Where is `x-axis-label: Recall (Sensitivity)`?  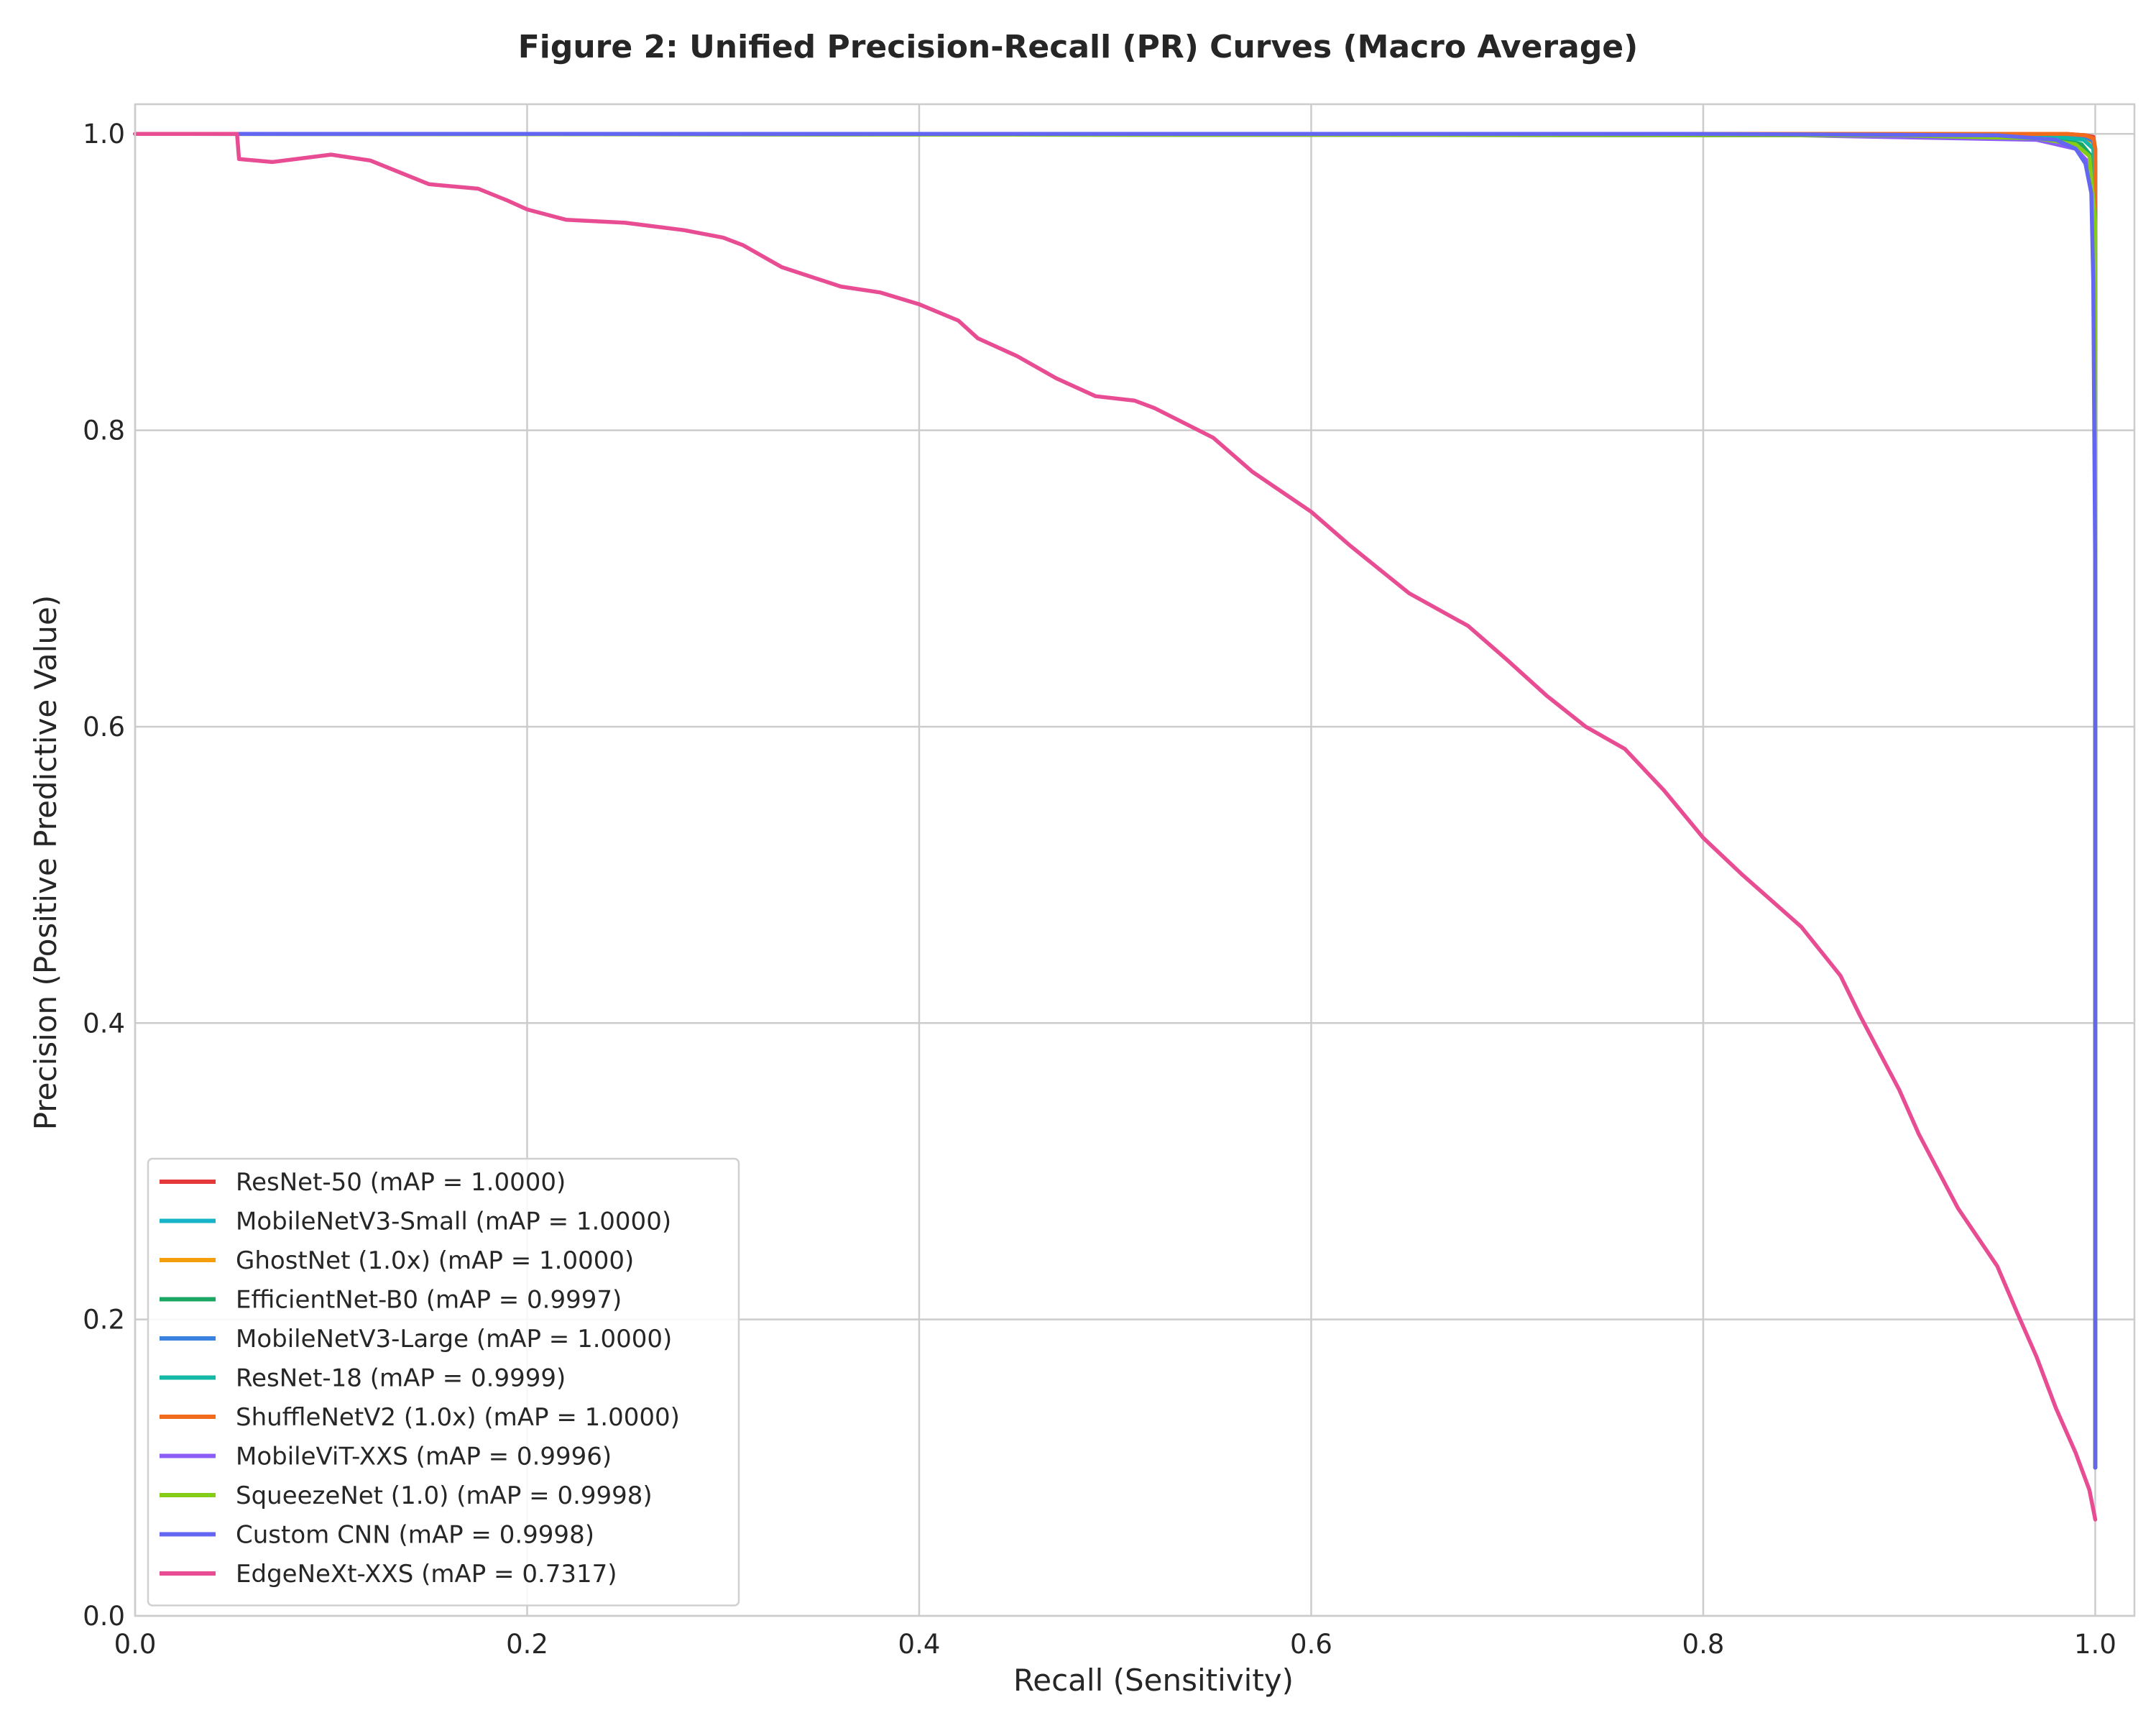 x-axis-label: Recall (Sensitivity) is located at coordinates (1153, 1680).